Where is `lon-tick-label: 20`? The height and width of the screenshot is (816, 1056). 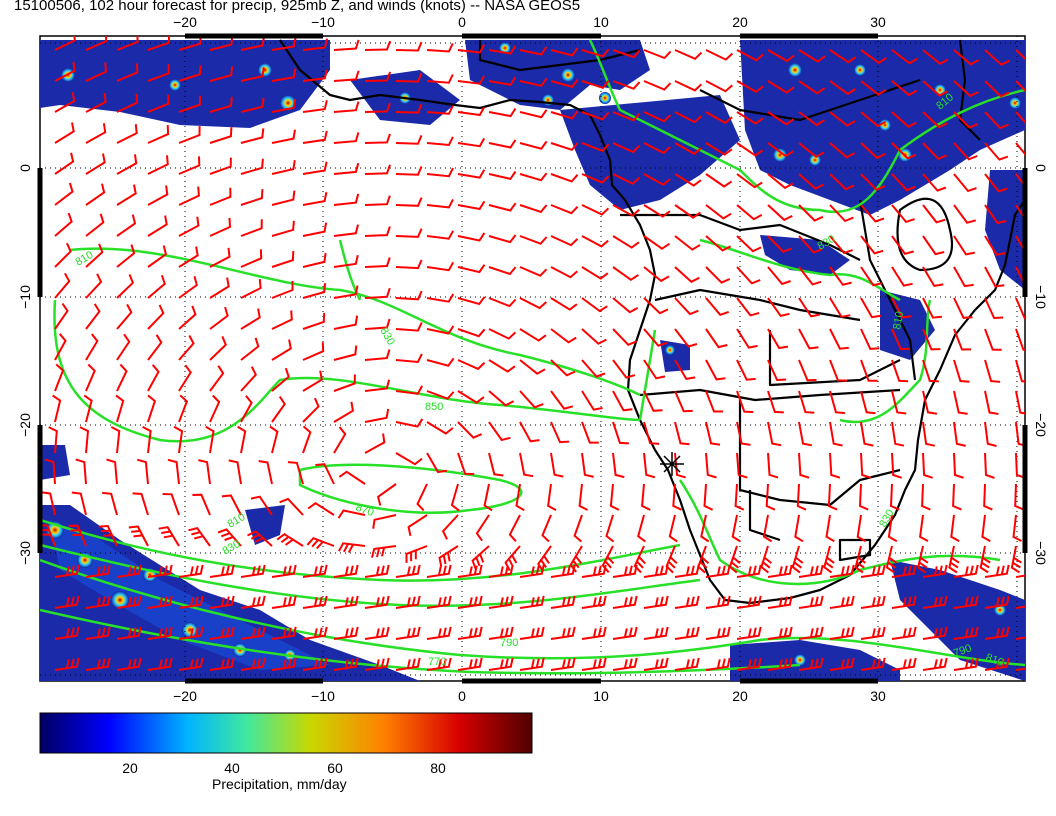
lon-tick-label: 20 is located at coordinates (740, 22).